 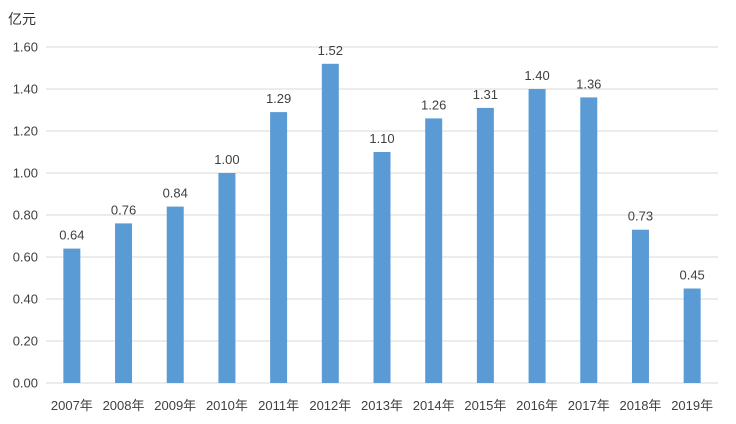 I want to click on y-tick-label: 0.80, so click(x=25, y=215).